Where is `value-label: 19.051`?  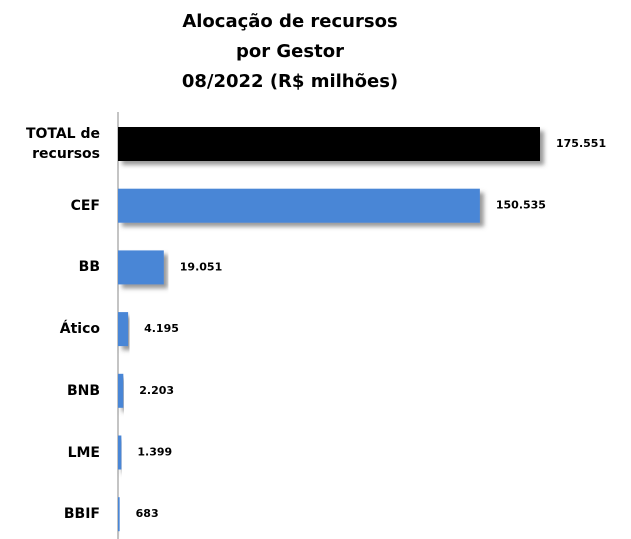 value-label: 19.051 is located at coordinates (201, 266).